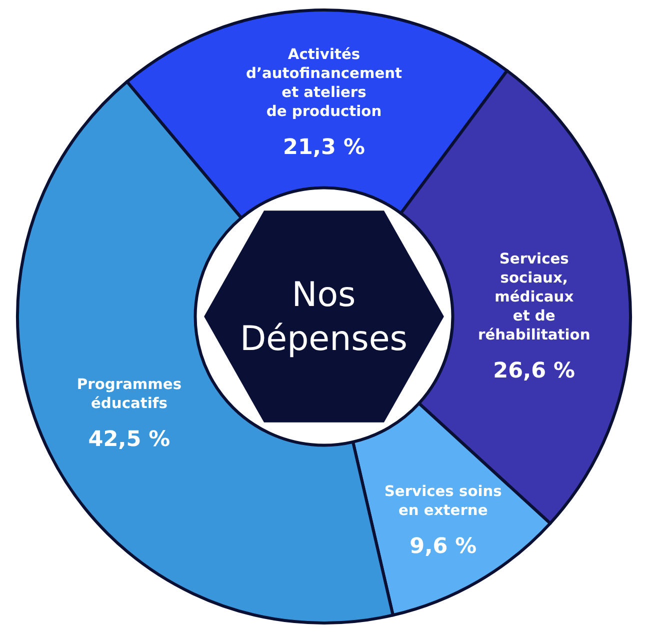 The height and width of the screenshot is (633, 648). Describe the element at coordinates (324, 147) in the screenshot. I see `data-label: 21,3 %` at that location.